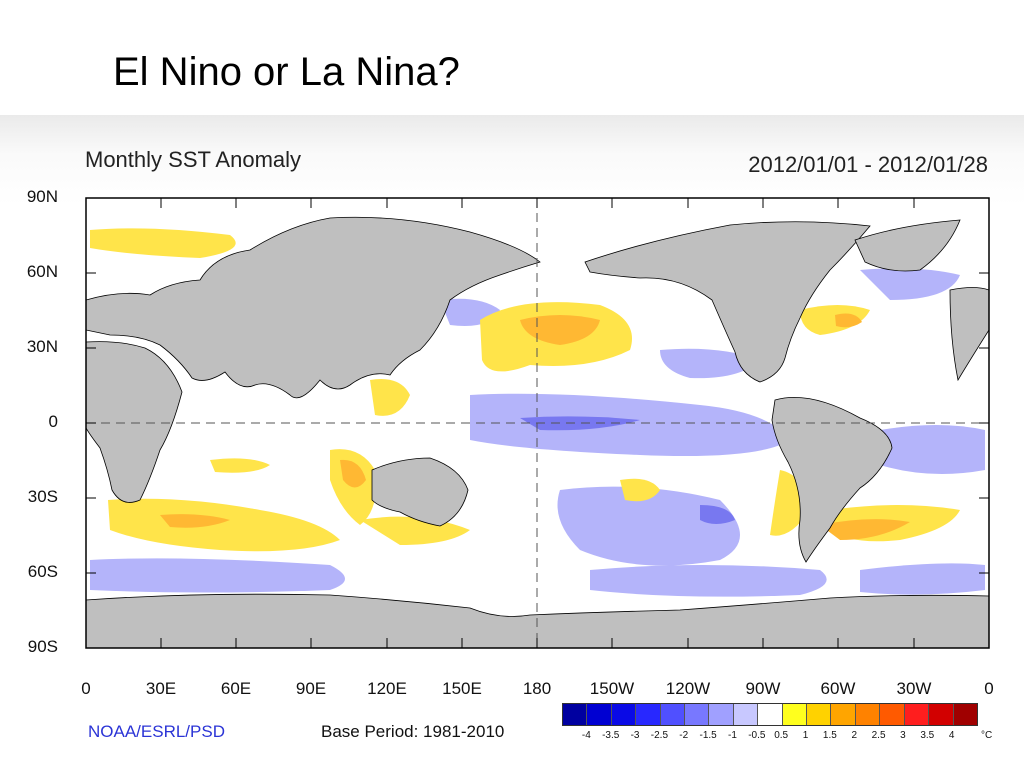 The width and height of the screenshot is (1024, 768). Describe the element at coordinates (387, 688) in the screenshot. I see `lon-label-120e: 120E` at that location.